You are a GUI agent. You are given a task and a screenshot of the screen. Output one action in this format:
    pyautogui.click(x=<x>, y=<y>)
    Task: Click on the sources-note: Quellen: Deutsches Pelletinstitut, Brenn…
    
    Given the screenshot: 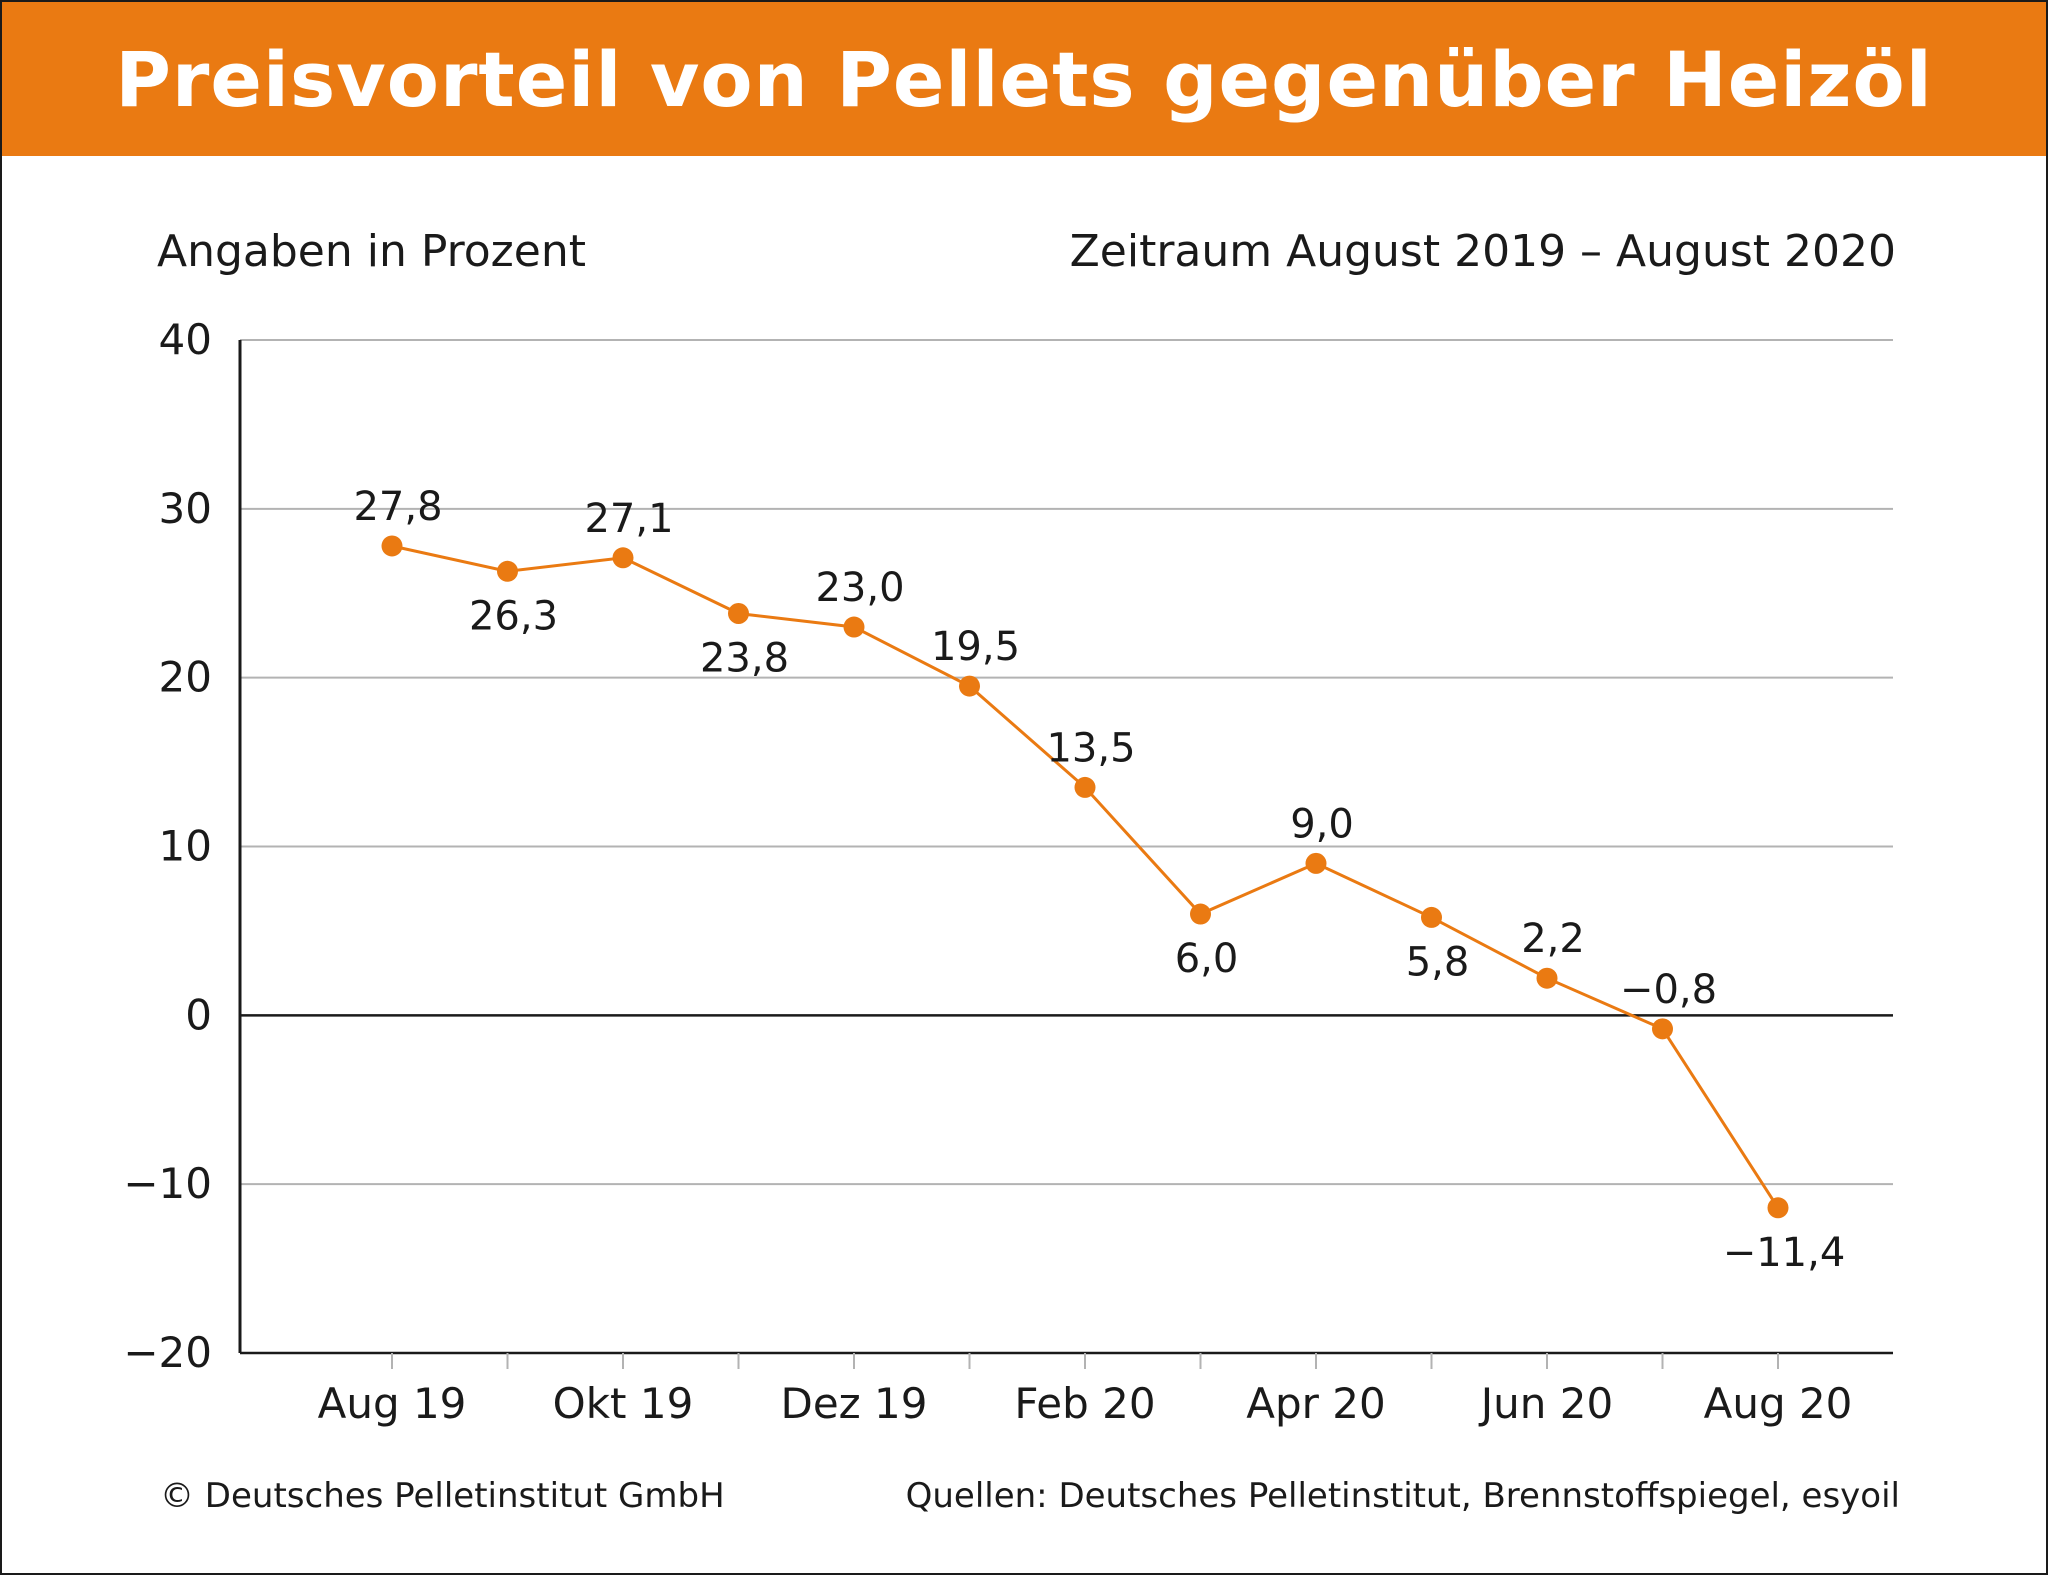 What is the action you would take?
    pyautogui.click(x=1402, y=1496)
    